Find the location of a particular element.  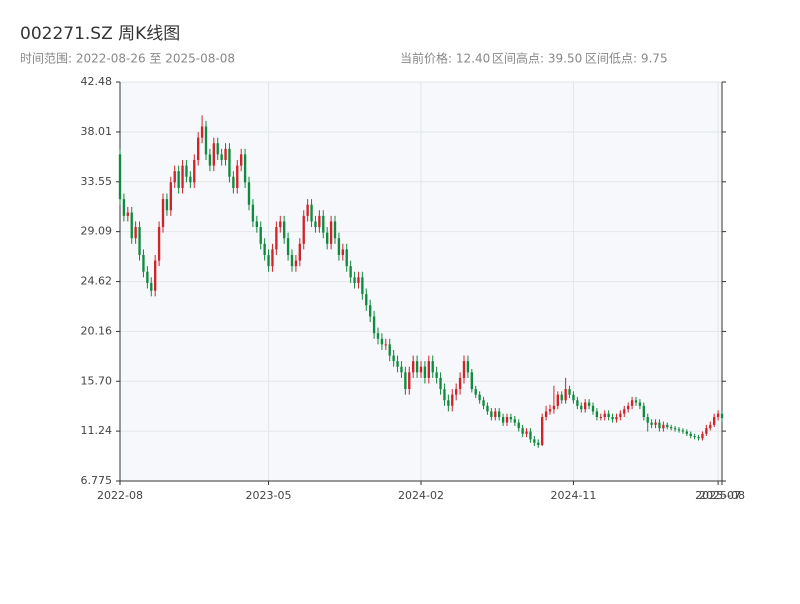

y-tick-label: 6.775 is located at coordinates (97, 480).